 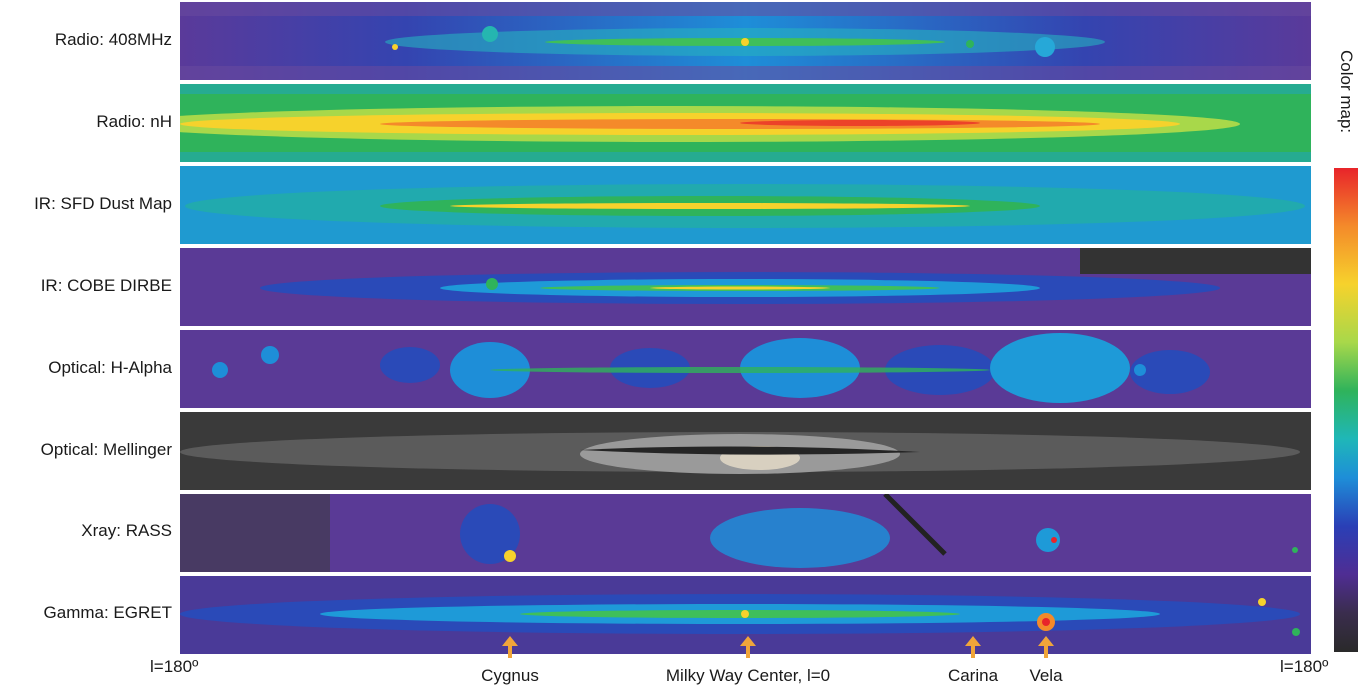 What do you see at coordinates (134, 121) in the screenshot?
I see `row-label-radio-nh: Radio: nH` at bounding box center [134, 121].